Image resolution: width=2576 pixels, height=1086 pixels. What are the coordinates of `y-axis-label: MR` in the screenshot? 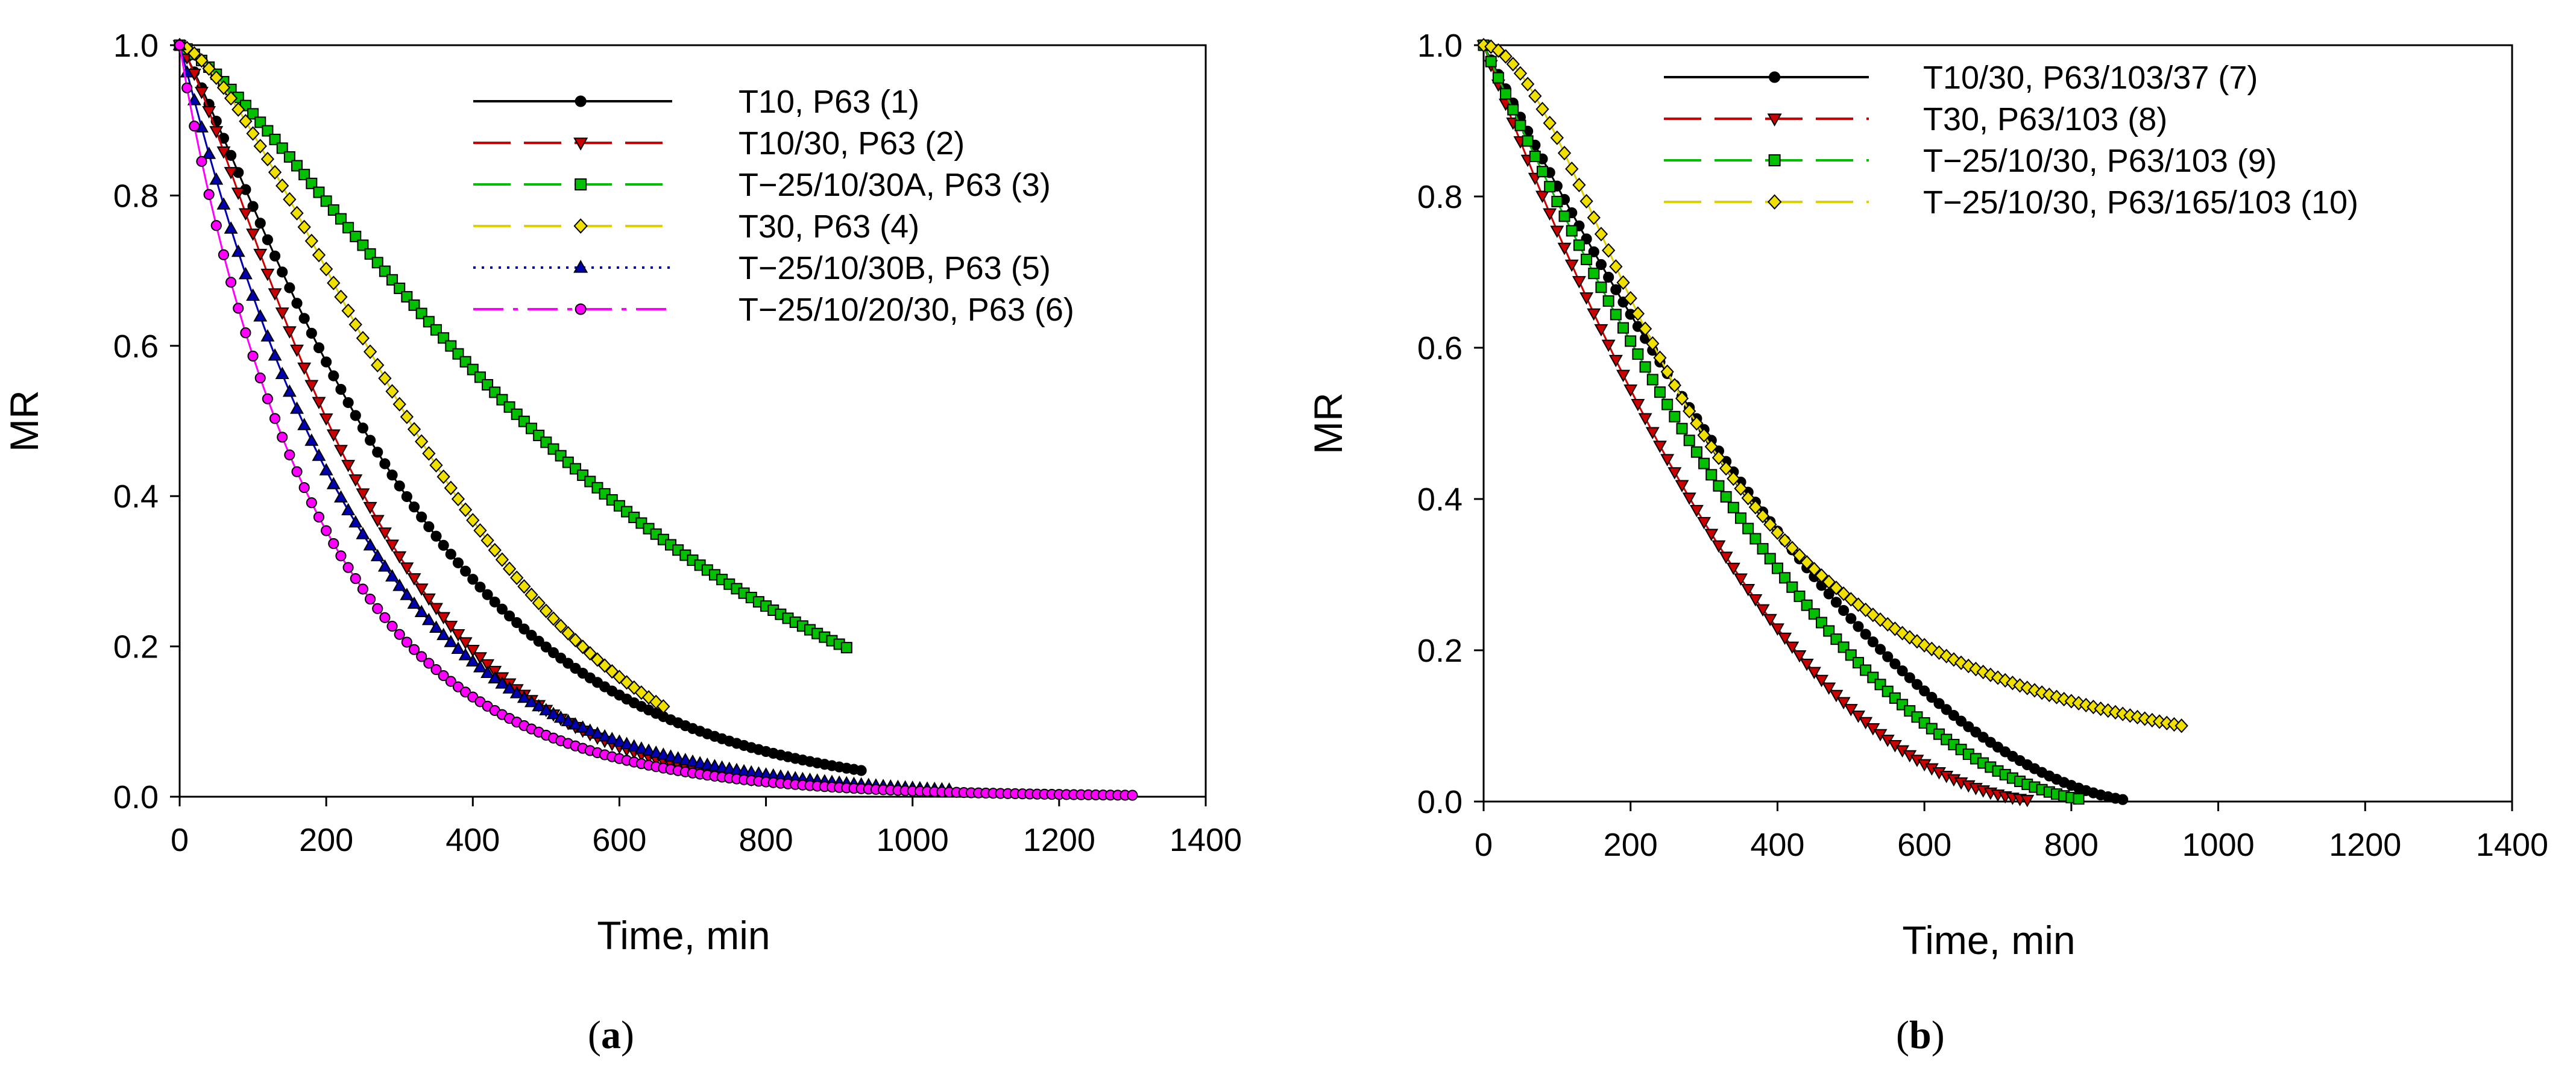 It's located at (1328, 423).